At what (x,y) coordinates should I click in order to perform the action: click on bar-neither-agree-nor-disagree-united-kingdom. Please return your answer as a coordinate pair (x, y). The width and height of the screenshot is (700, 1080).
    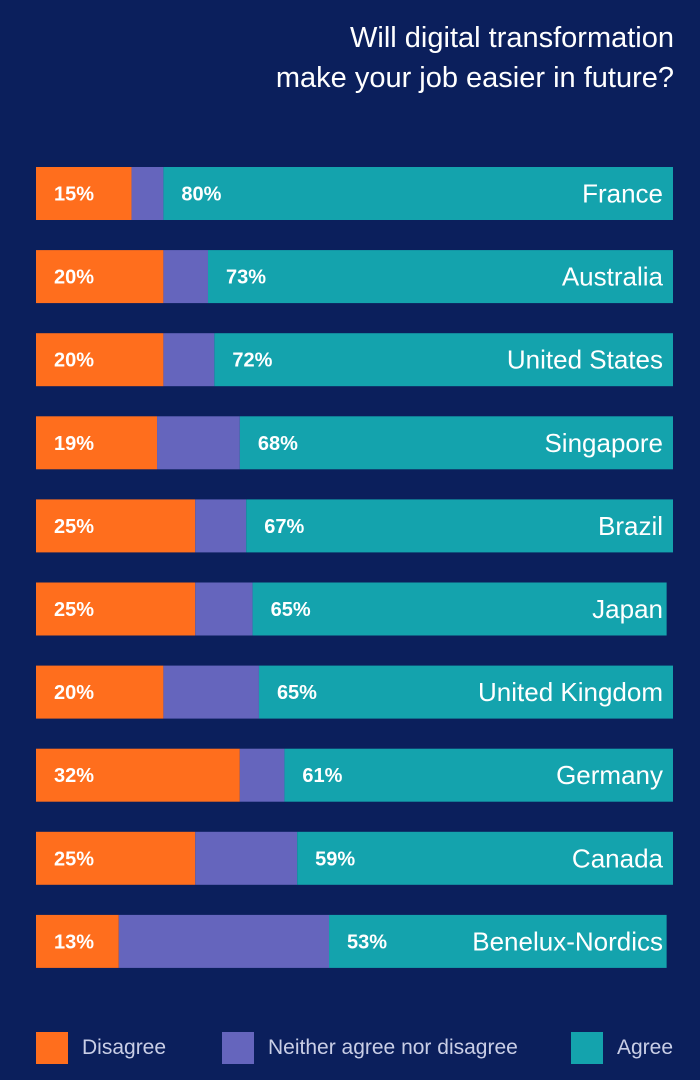
    Looking at the image, I should click on (211, 692).